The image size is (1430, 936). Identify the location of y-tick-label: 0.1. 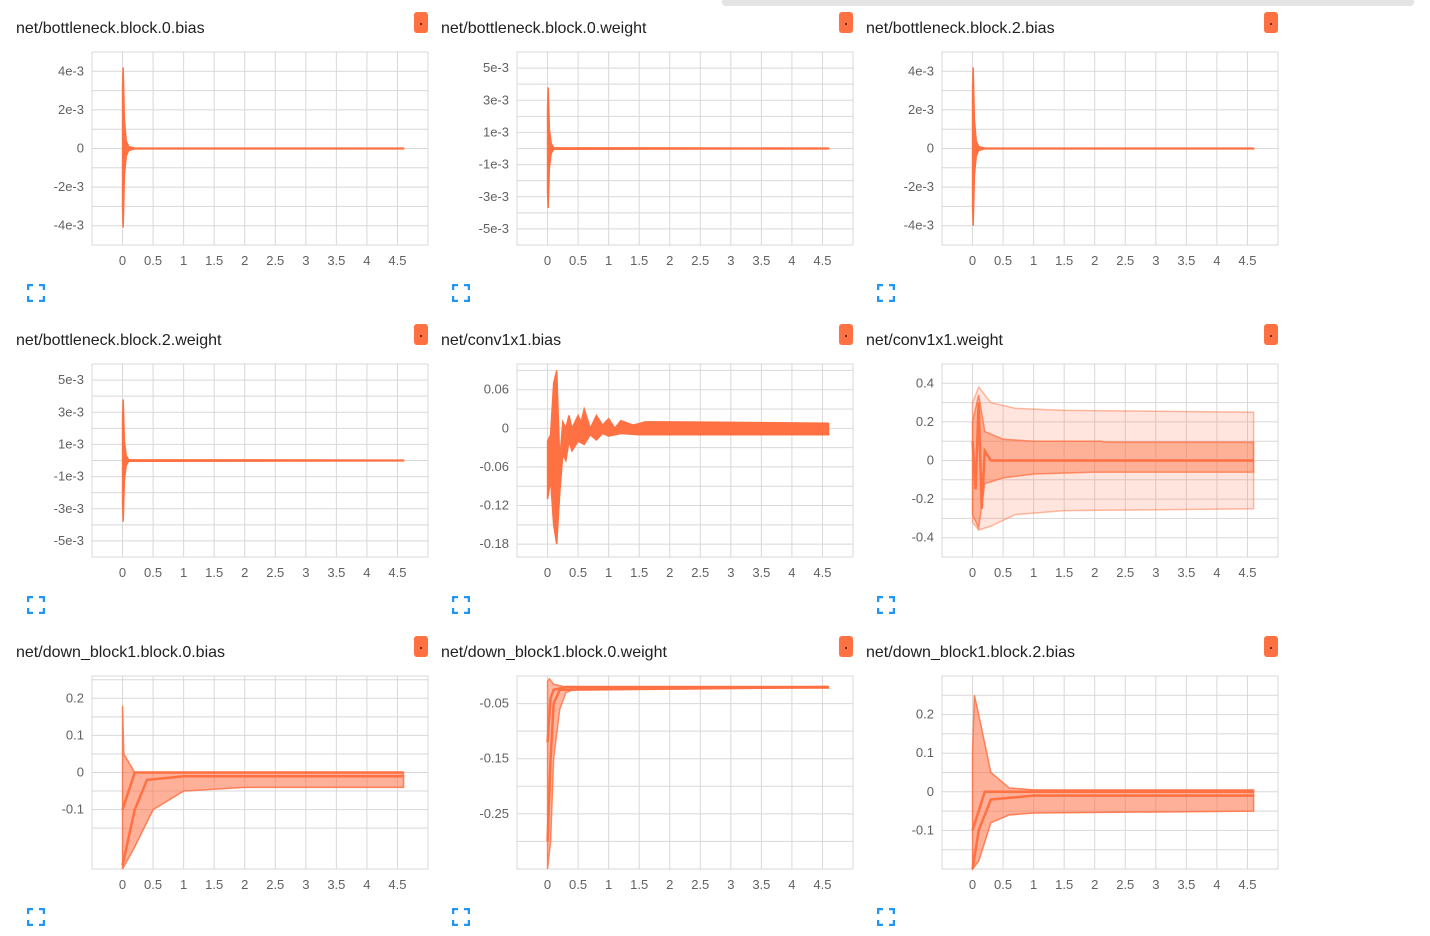
(925, 752).